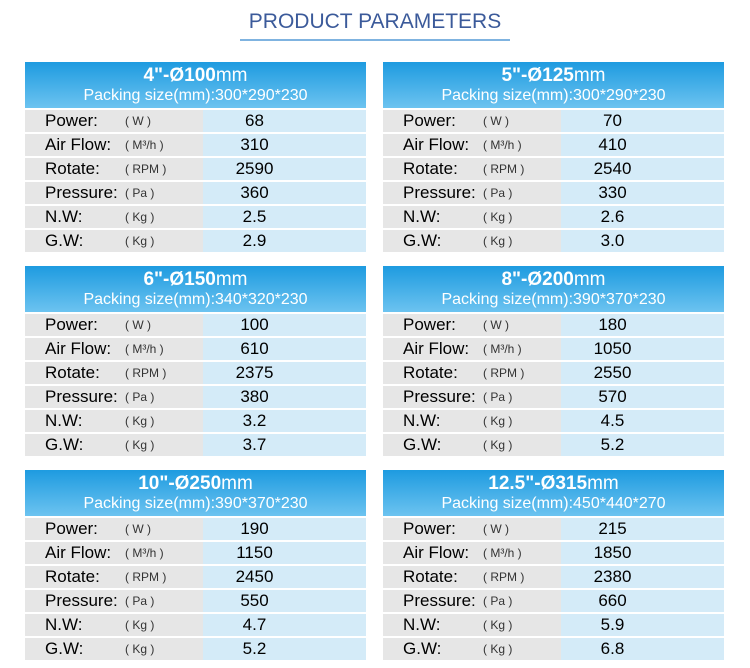 Image resolution: width=750 pixels, height=668 pixels. Describe the element at coordinates (553, 95) in the screenshot. I see `packing-size: Packing size(mm):300*290*230` at that location.